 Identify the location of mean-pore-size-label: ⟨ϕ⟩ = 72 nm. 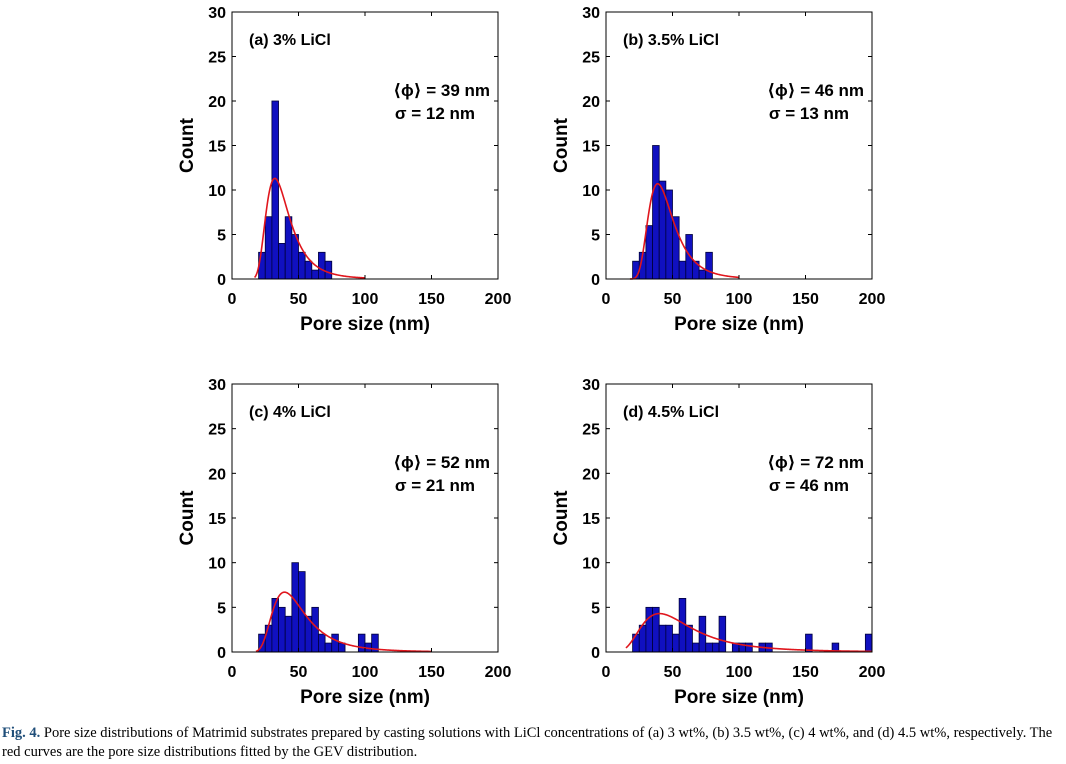
(815, 462).